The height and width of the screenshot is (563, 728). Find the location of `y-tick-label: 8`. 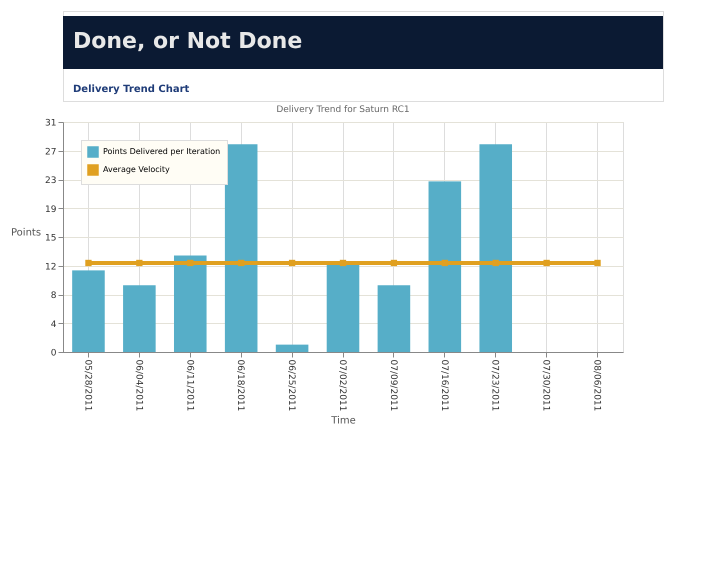

y-tick-label: 8 is located at coordinates (53, 296).